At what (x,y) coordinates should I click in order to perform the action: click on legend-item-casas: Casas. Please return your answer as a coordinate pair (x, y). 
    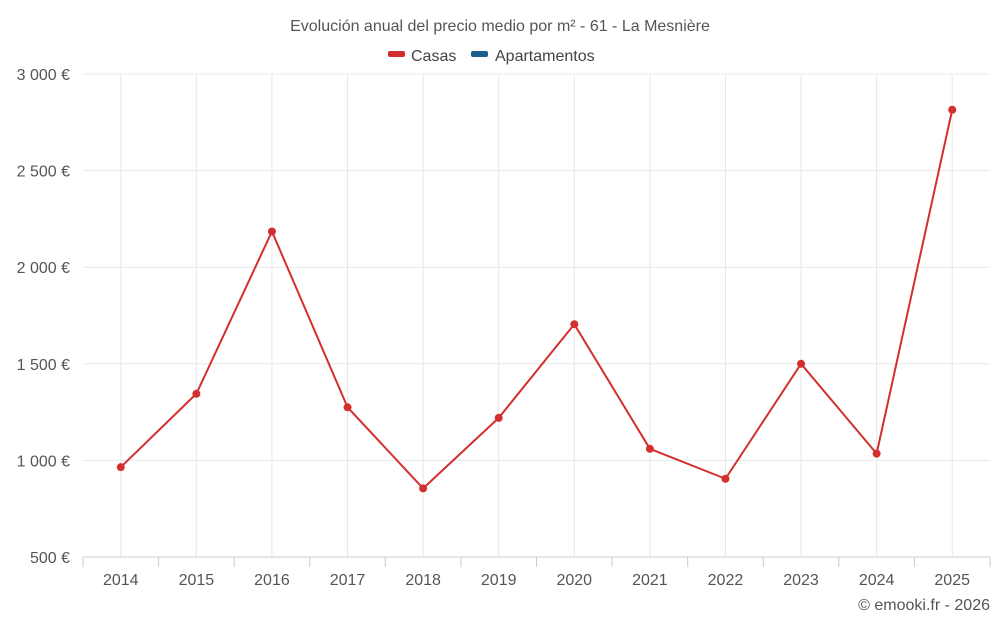
    Looking at the image, I should click on (422, 56).